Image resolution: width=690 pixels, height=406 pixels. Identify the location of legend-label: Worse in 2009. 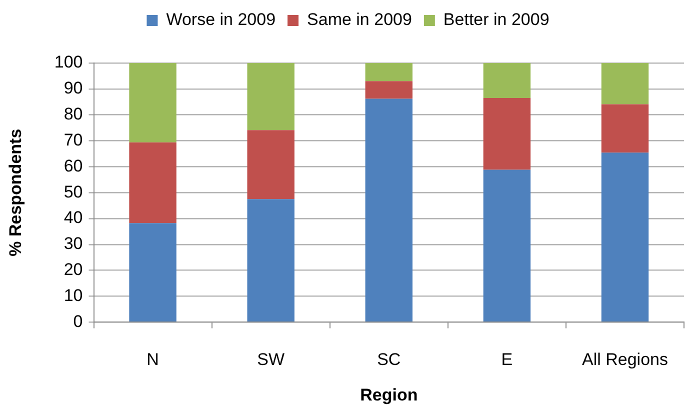
(221, 20).